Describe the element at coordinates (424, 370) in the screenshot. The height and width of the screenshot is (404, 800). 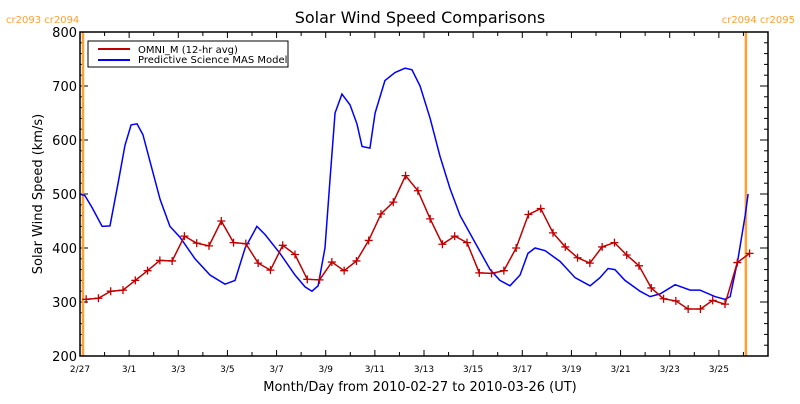
I see `x-tick-label: 3/13` at that location.